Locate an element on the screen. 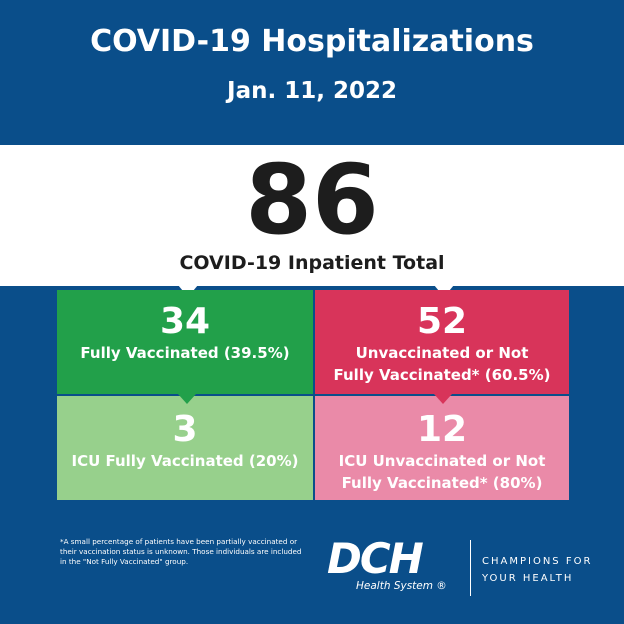 The height and width of the screenshot is (624, 624). tagline: CHAMPIONS FOR YOUR HEALTH is located at coordinates (547, 570).